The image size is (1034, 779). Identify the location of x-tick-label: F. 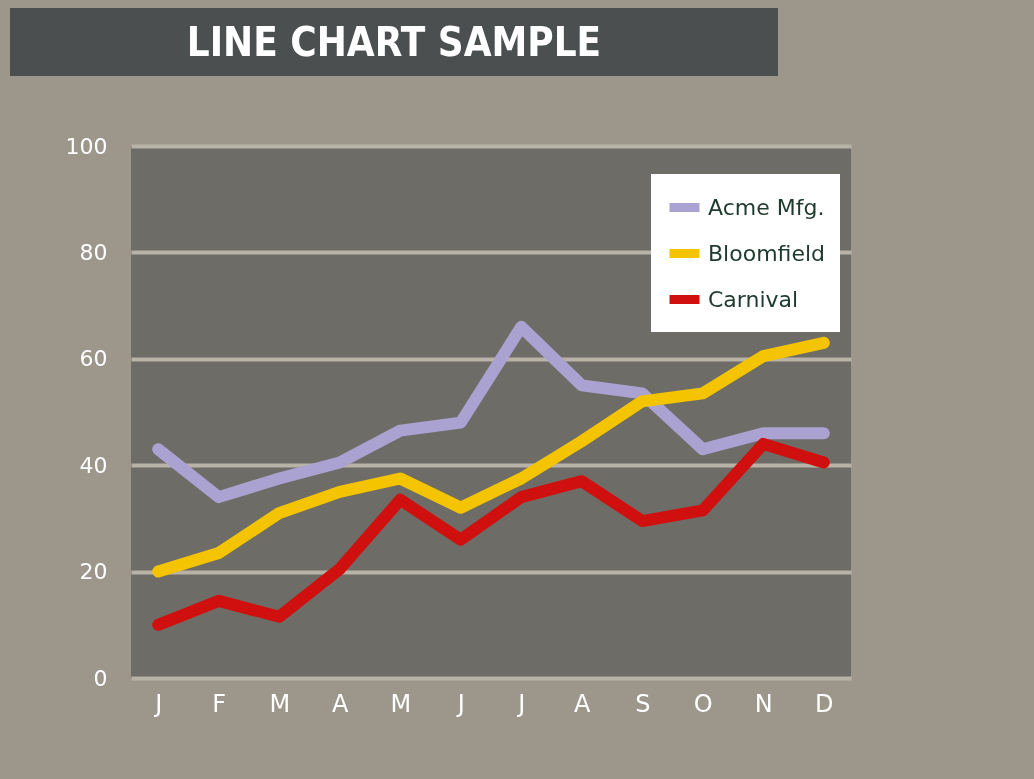
(219, 703).